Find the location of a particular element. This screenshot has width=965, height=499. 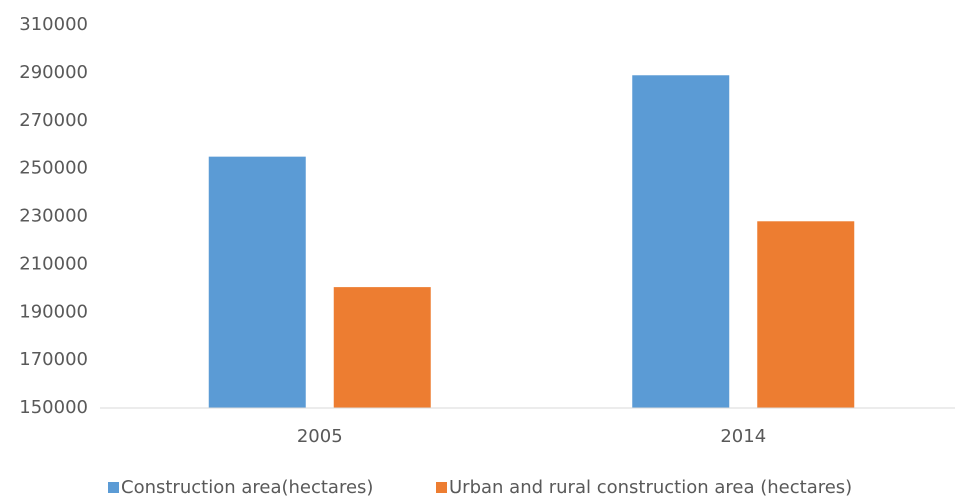

y-tick-label: 250000 is located at coordinates (53, 168).